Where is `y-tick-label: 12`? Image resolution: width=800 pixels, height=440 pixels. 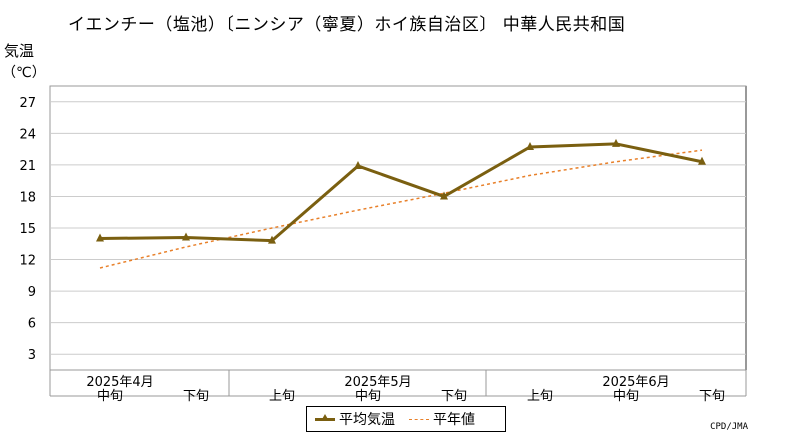
y-tick-label: 12 is located at coordinates (27, 261).